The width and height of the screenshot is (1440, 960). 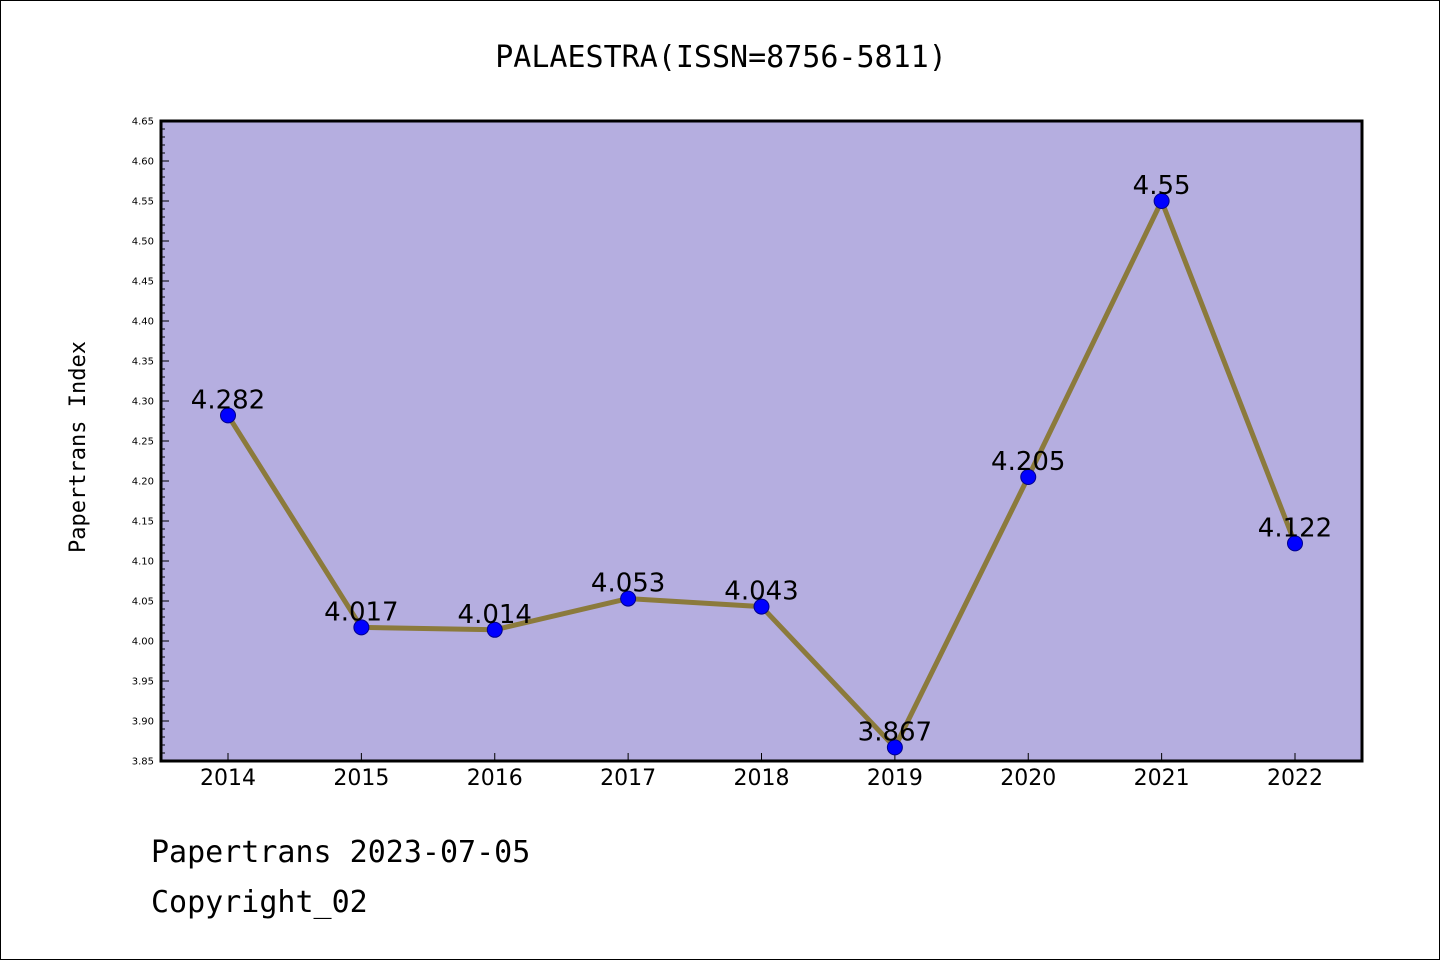 What do you see at coordinates (895, 778) in the screenshot?
I see `x-tick-label: 2019` at bounding box center [895, 778].